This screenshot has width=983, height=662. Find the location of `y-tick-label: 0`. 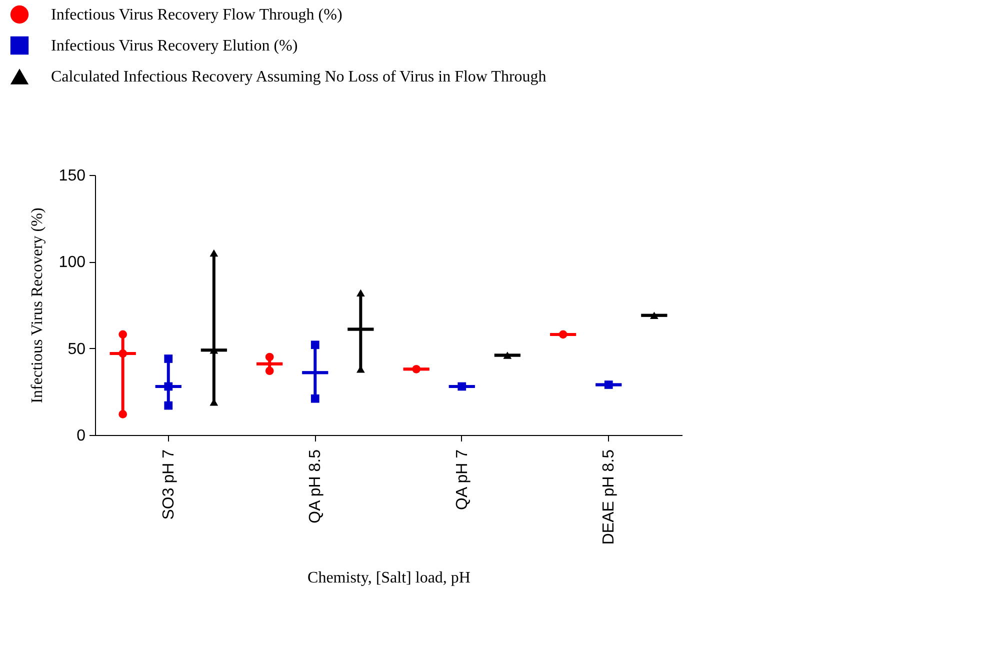

y-tick-label: 0 is located at coordinates (81, 436).